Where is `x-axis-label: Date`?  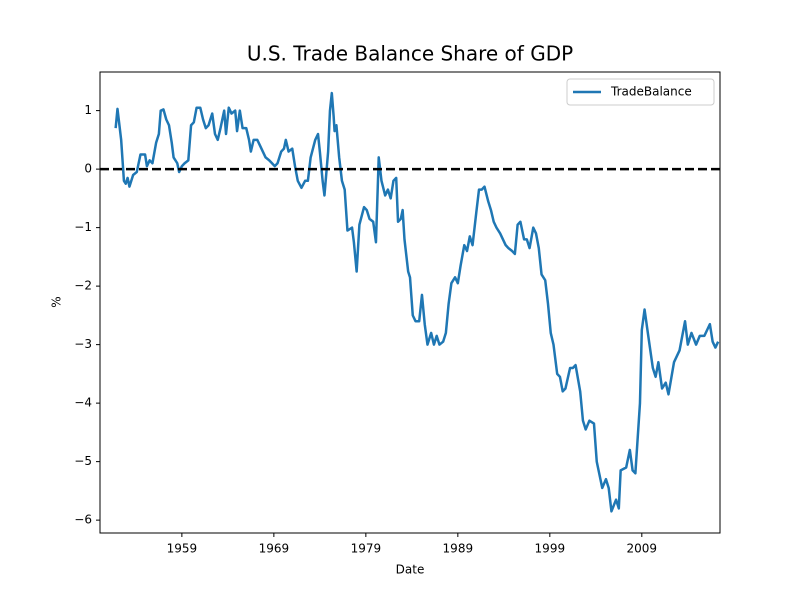 x-axis-label: Date is located at coordinates (410, 570).